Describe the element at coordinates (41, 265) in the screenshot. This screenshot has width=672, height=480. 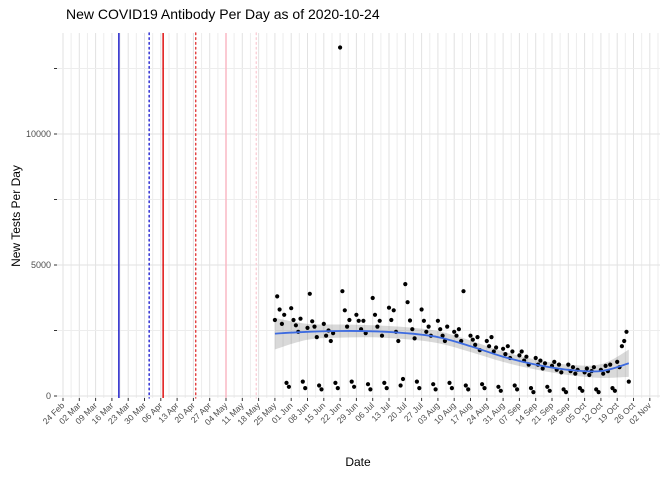
I see `y-tick-label: 5000` at that location.